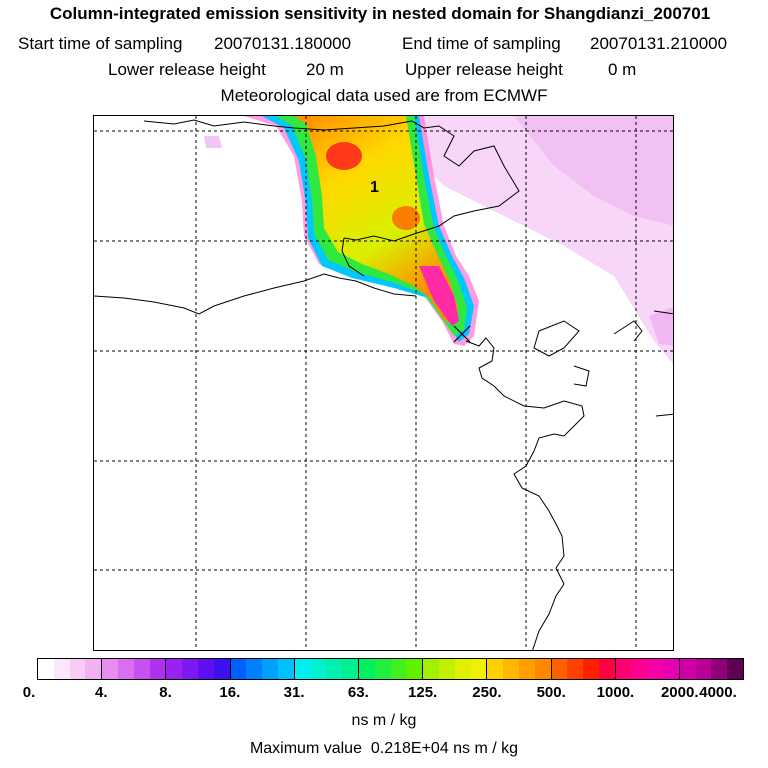  I want to click on colorbar-tick-label: 31., so click(294, 692).